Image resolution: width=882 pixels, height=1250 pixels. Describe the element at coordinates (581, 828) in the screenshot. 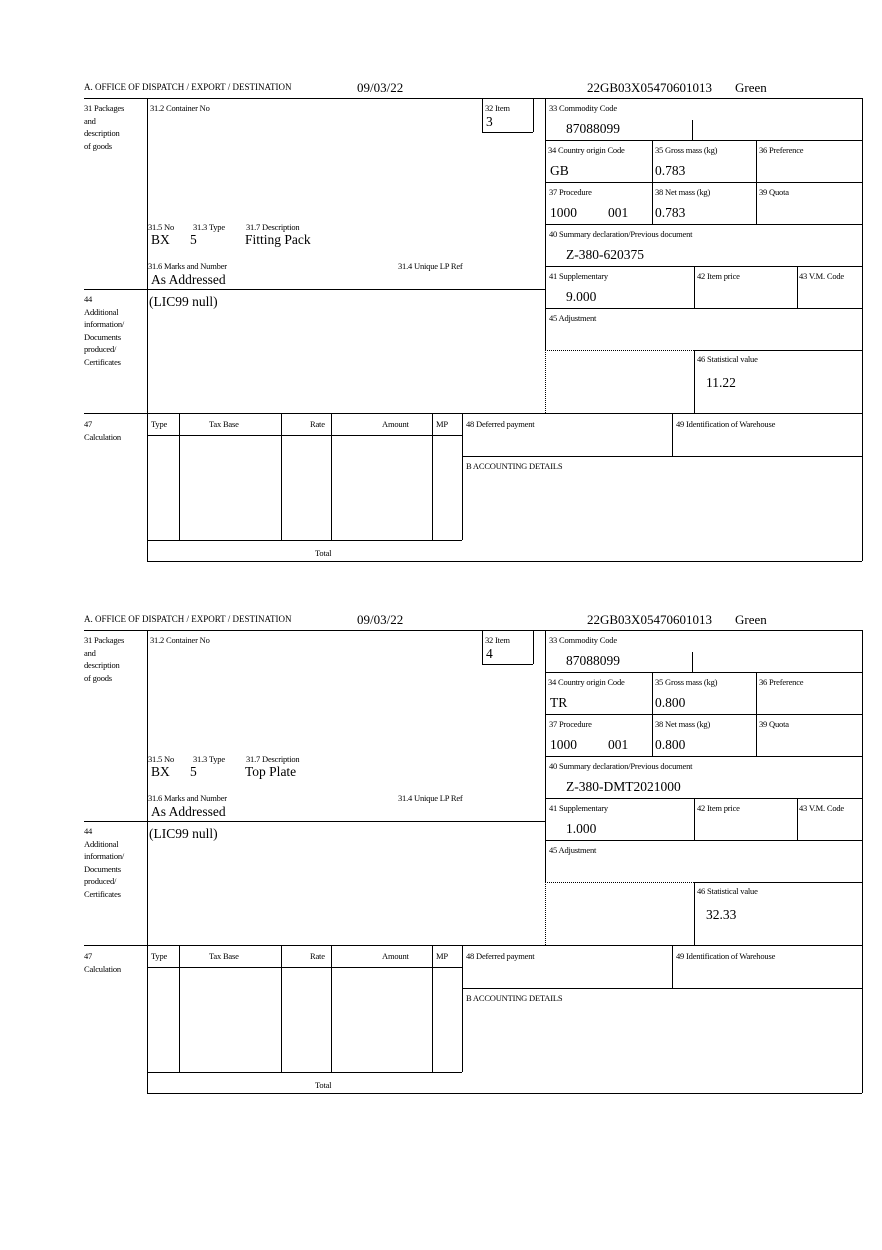

I see `supplementary-value: 1.000` at that location.